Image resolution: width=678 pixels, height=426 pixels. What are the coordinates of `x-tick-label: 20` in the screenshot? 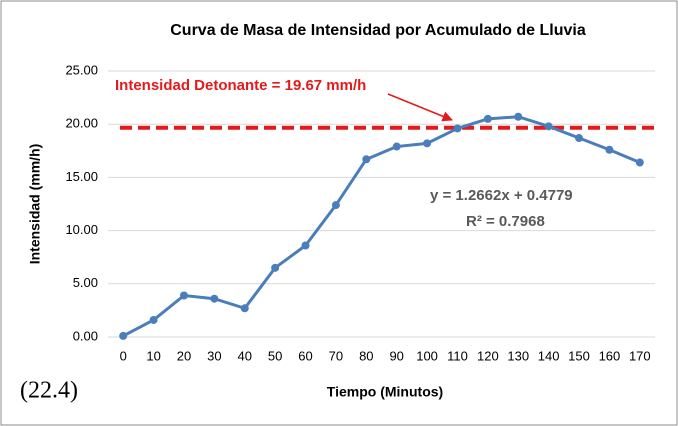 It's located at (184, 355).